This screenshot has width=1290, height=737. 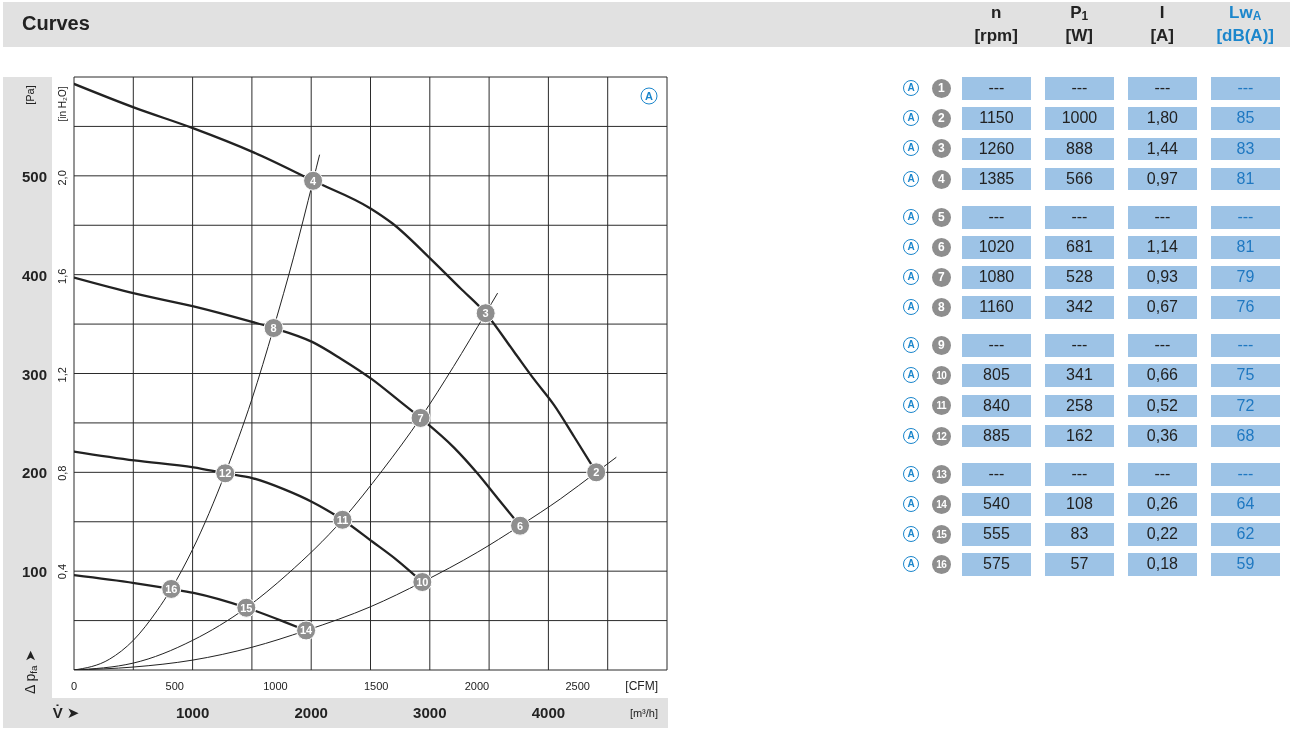 I want to click on y-tick-label: 7, so click(x=941, y=277).